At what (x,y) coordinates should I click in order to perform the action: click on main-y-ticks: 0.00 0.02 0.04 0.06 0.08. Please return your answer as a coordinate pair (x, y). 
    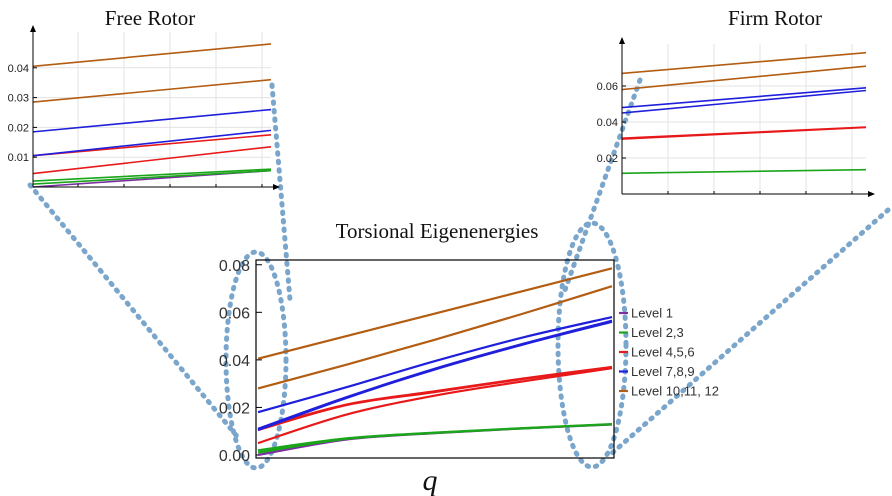
    Looking at the image, I should click on (240, 361).